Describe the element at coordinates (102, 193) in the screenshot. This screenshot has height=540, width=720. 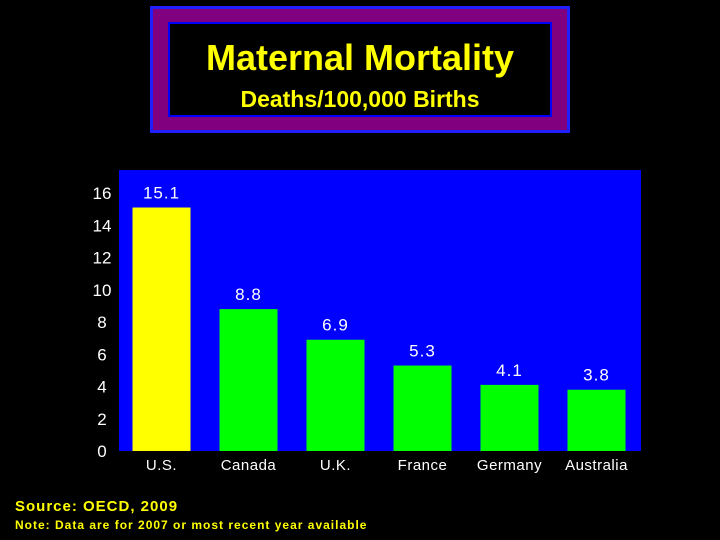
I see `y-tick-label: 16` at that location.